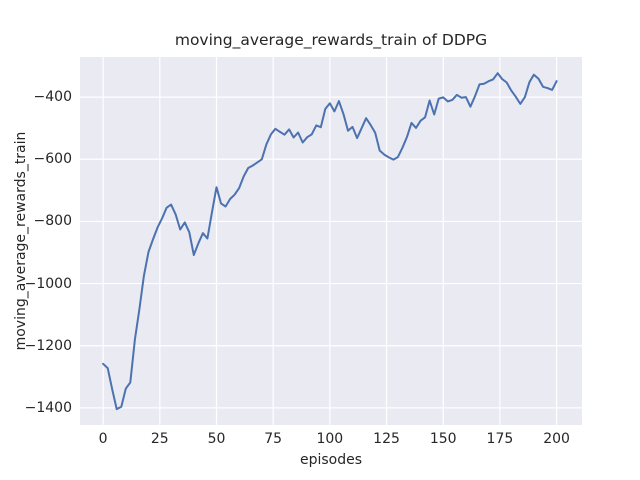  I want to click on x-tick-label: 50, so click(216, 439).